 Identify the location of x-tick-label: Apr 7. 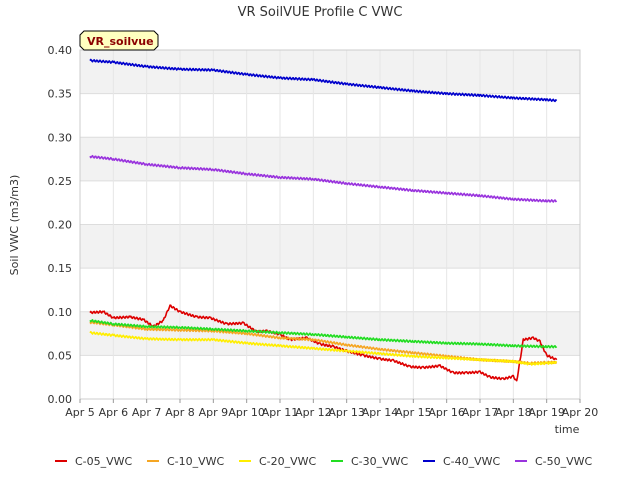
(147, 412).